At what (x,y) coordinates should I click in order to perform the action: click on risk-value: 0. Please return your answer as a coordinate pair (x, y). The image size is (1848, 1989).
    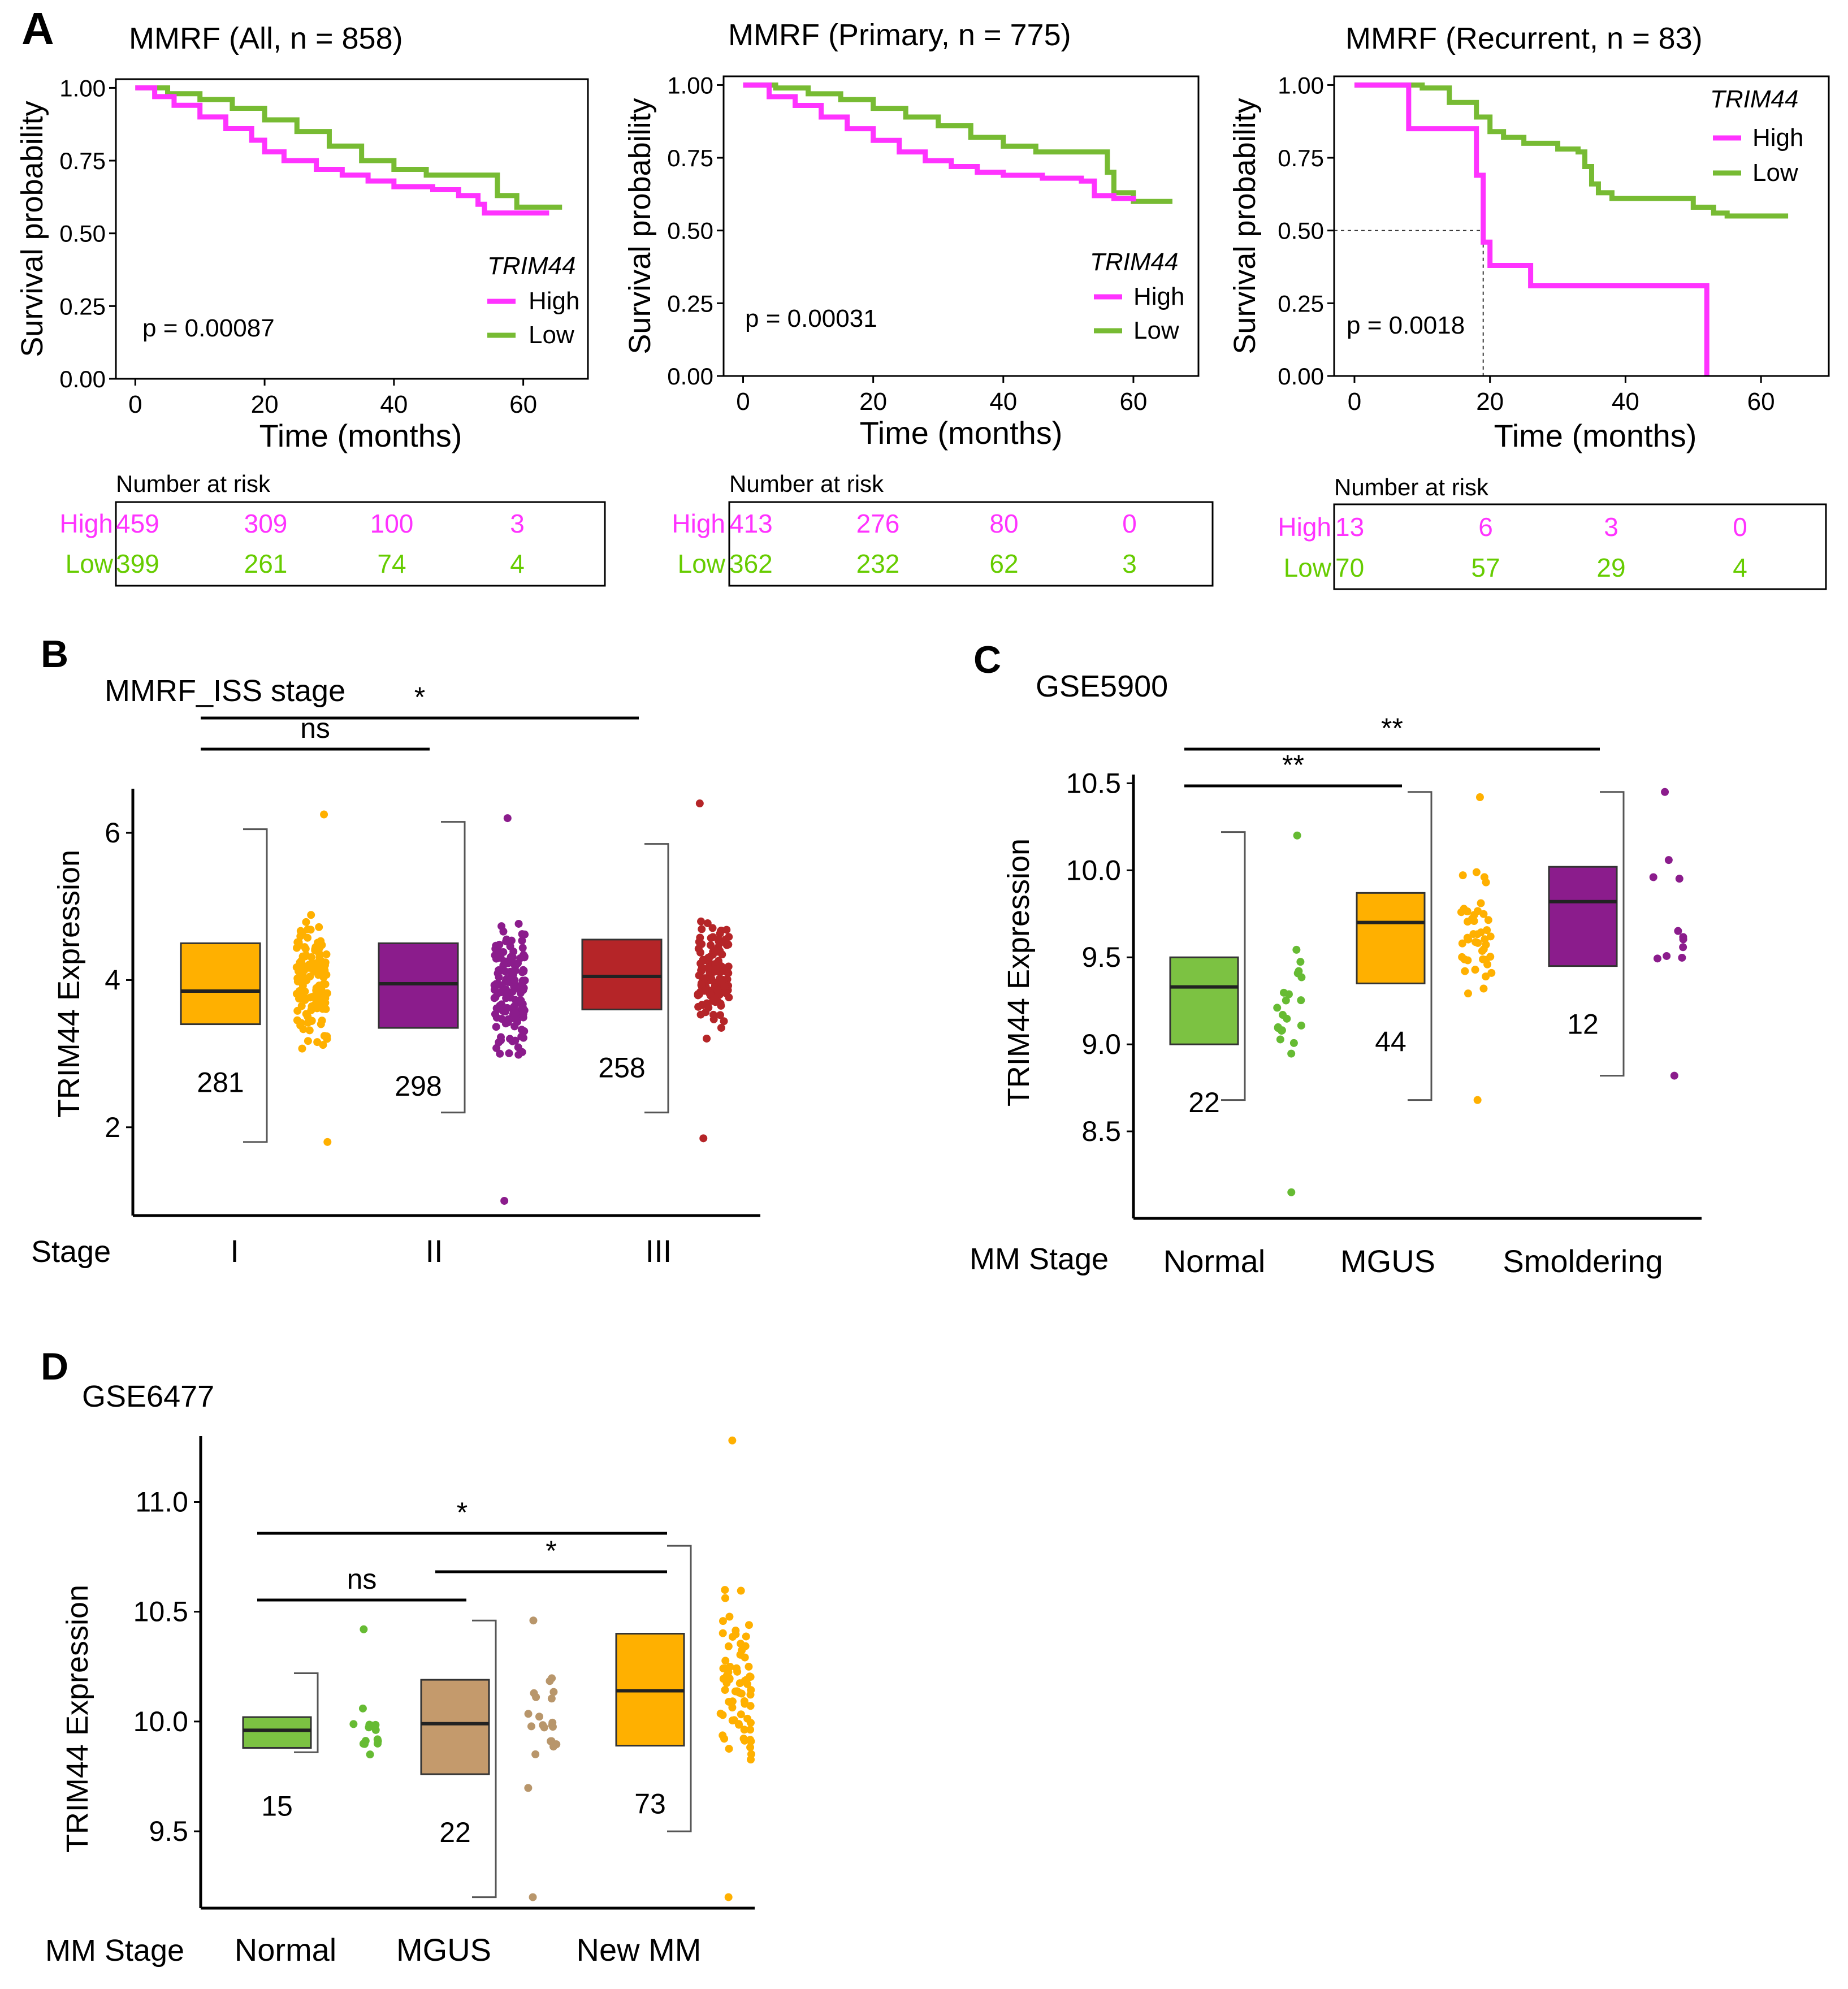
    Looking at the image, I should click on (1130, 523).